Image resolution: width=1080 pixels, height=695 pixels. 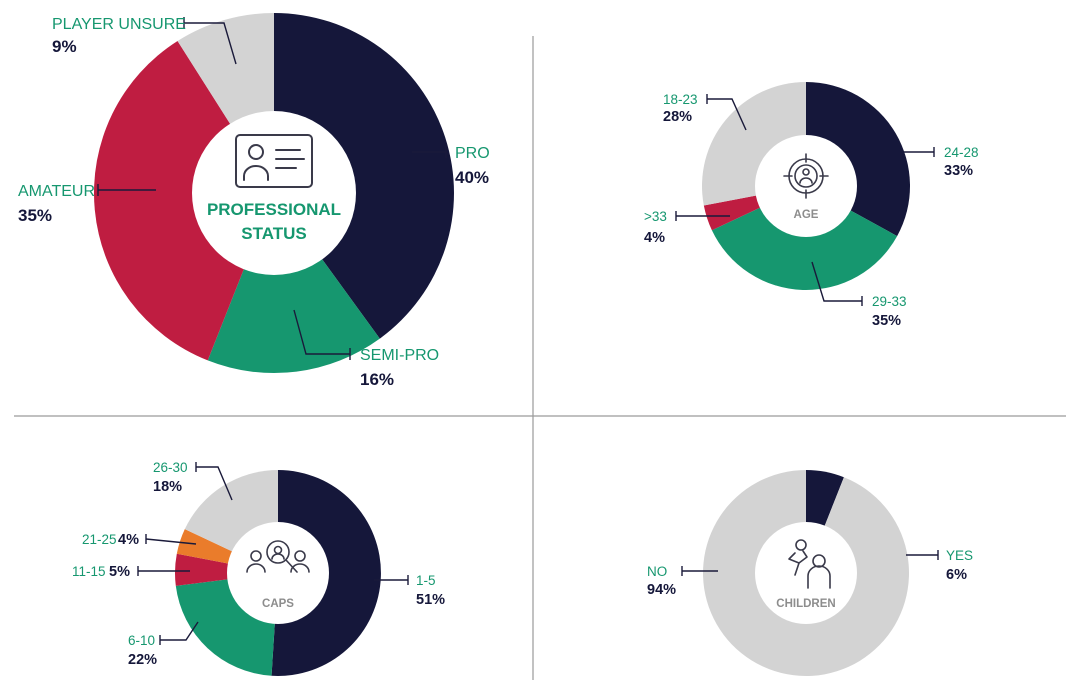 What do you see at coordinates (956, 575) in the screenshot?
I see `value-yes: 6%` at bounding box center [956, 575].